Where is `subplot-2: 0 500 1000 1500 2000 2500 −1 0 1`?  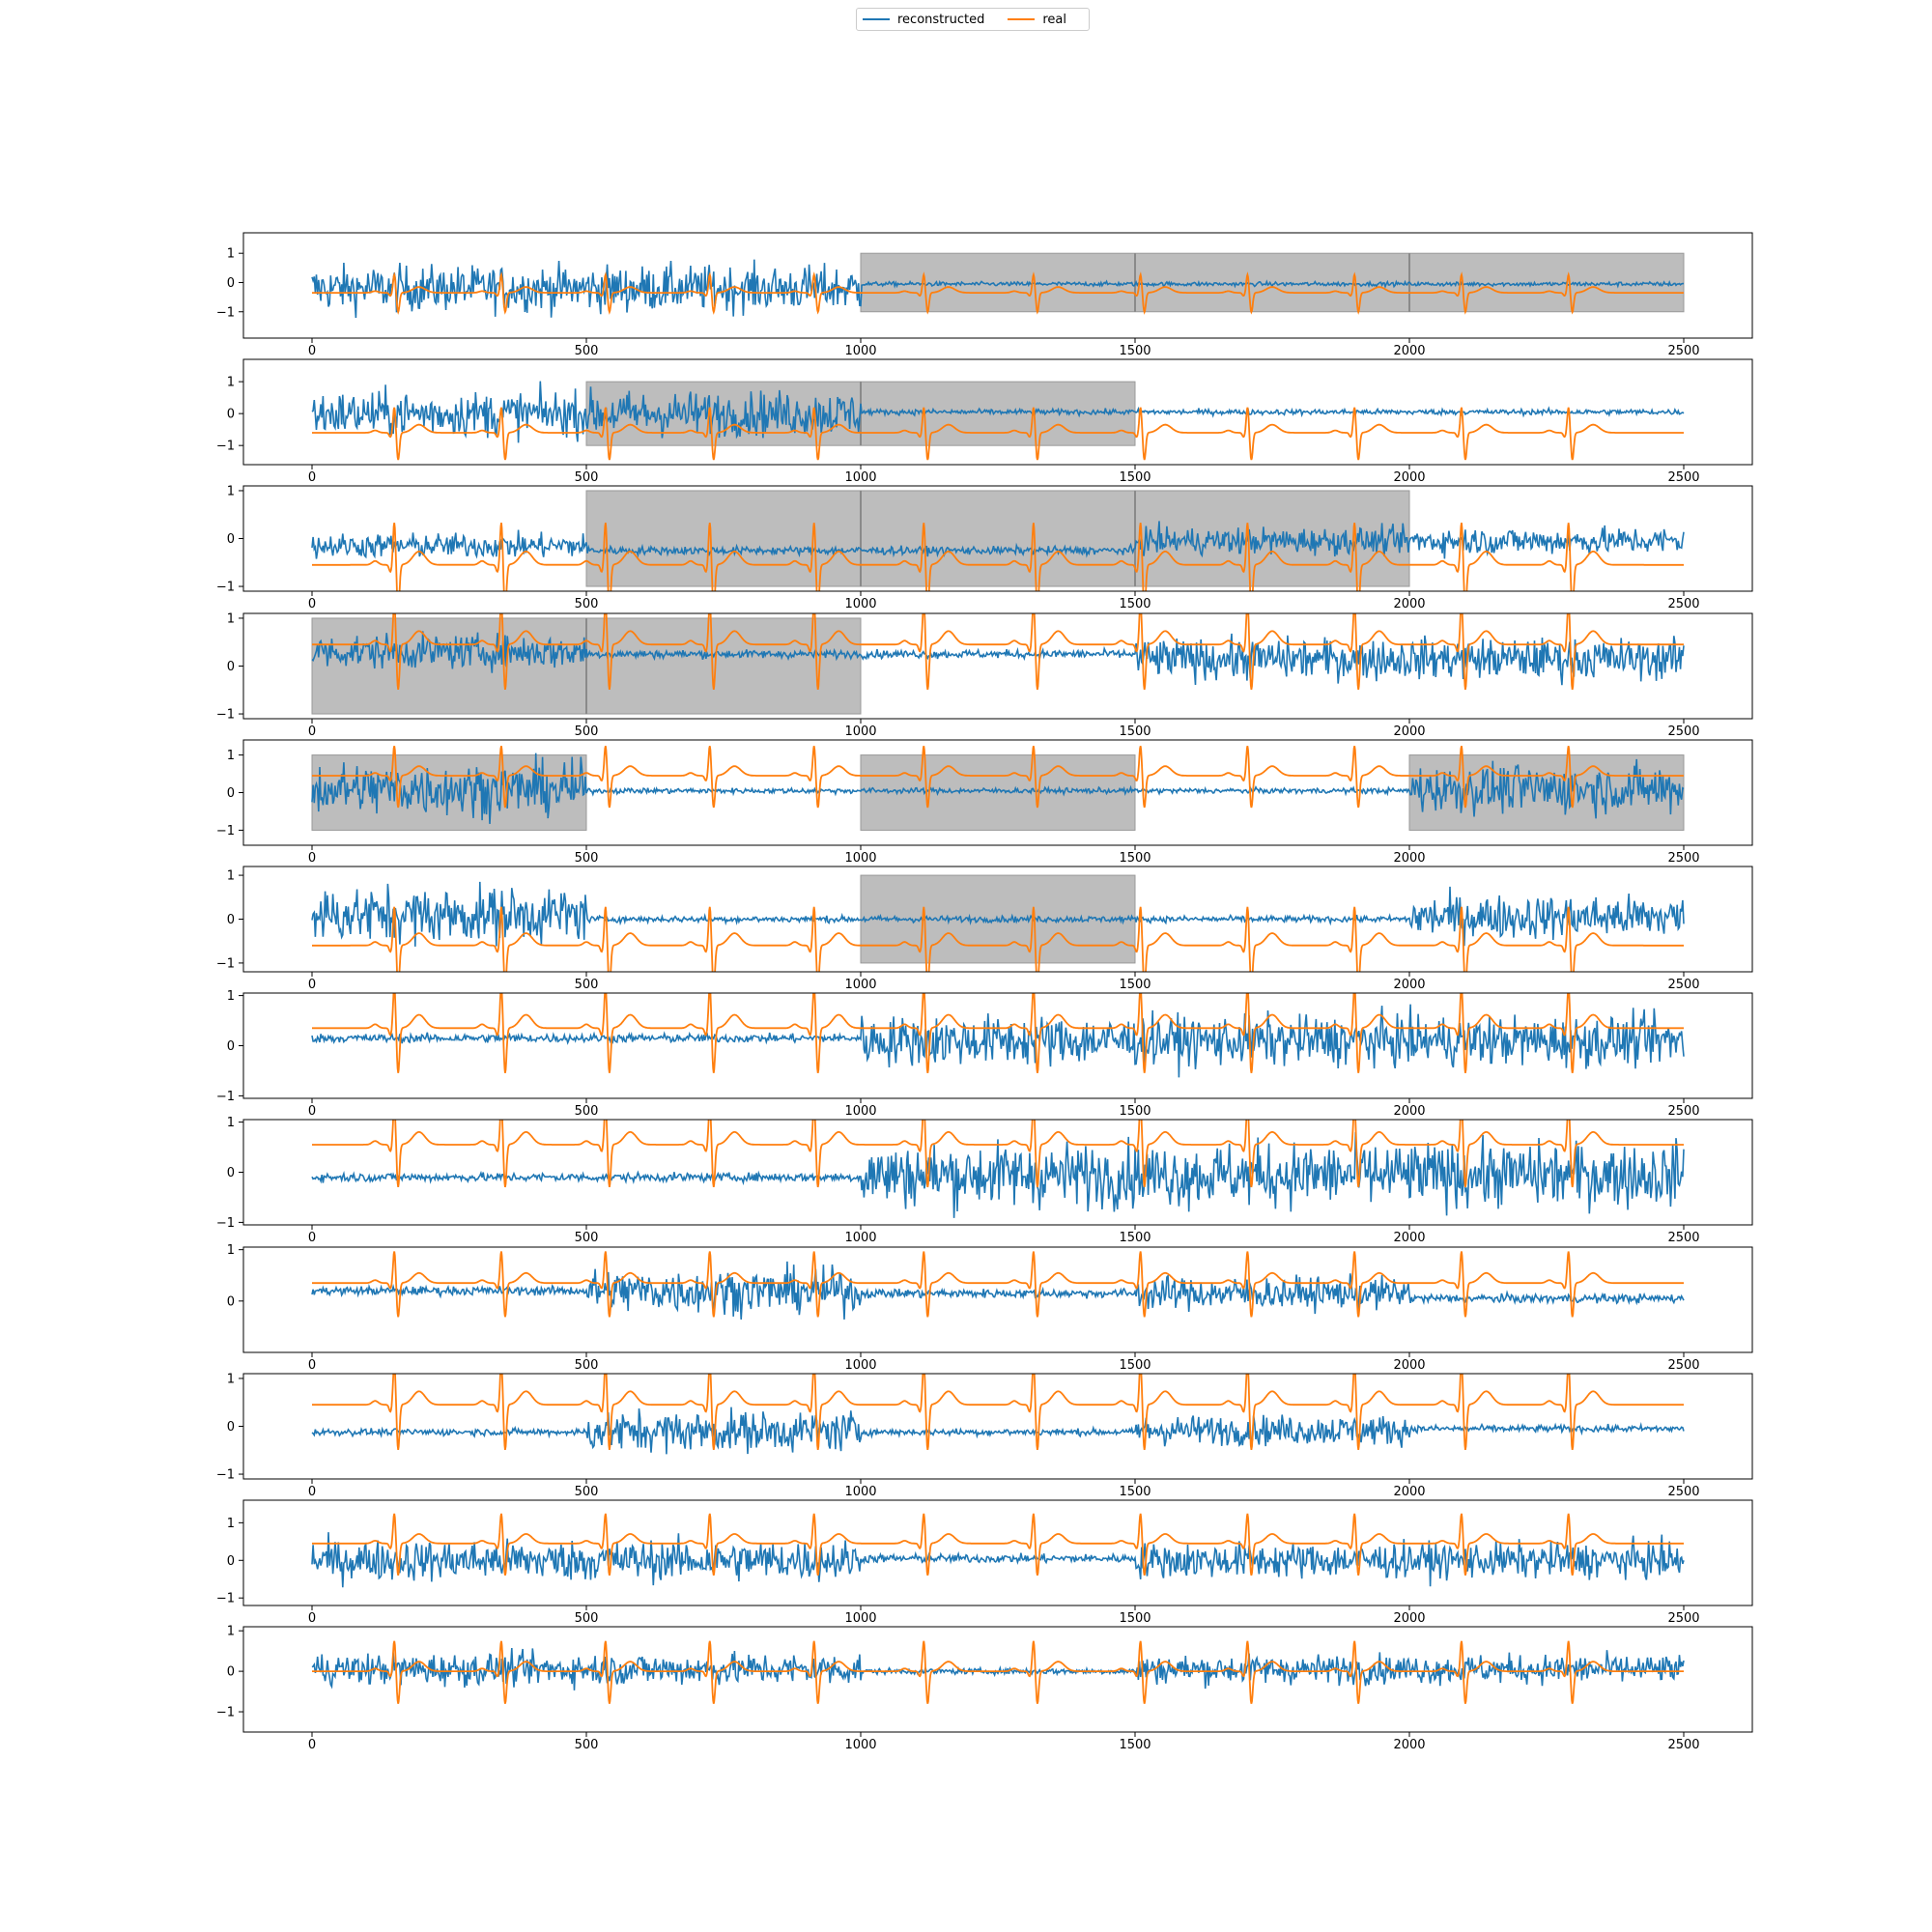 subplot-2: 0 500 1000 1500 2000 2500 −1 0 1 is located at coordinates (984, 421).